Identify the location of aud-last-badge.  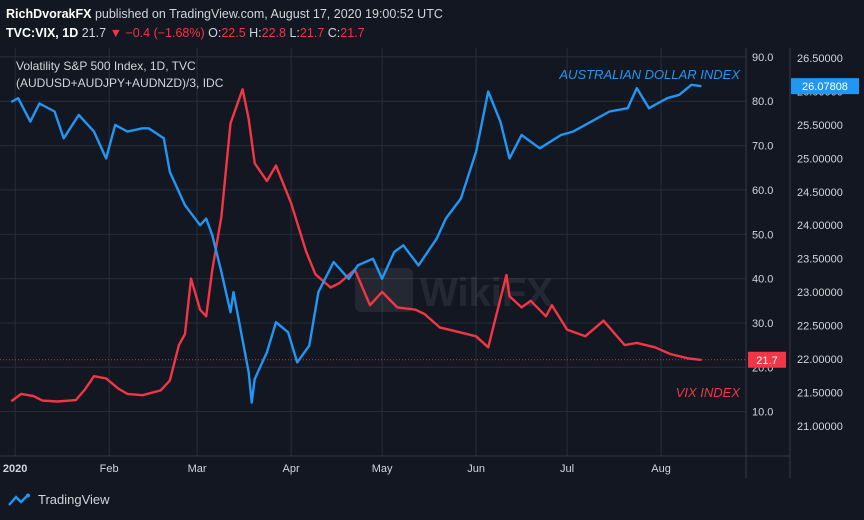
(825, 86).